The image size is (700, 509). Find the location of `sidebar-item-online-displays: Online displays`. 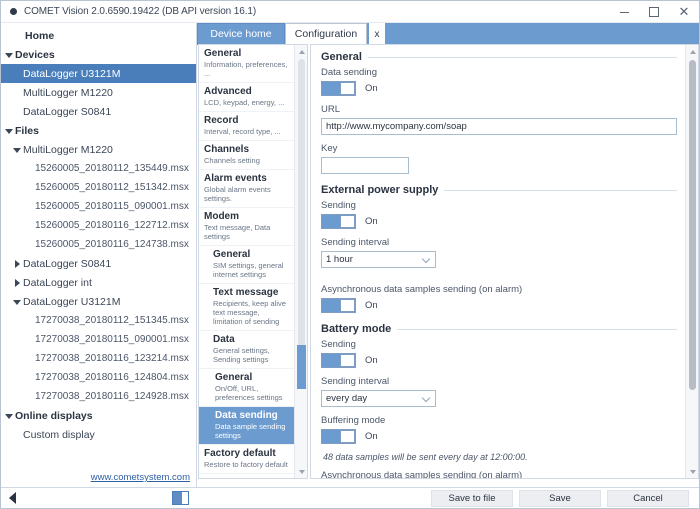

sidebar-item-online-displays: Online displays is located at coordinates (98, 415).